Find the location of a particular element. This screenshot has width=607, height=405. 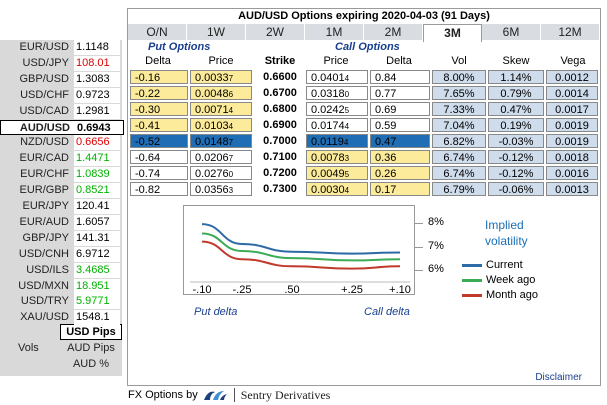

pair-row-eur-gbp: EUR/GBP 0.8521 is located at coordinates (61, 191).